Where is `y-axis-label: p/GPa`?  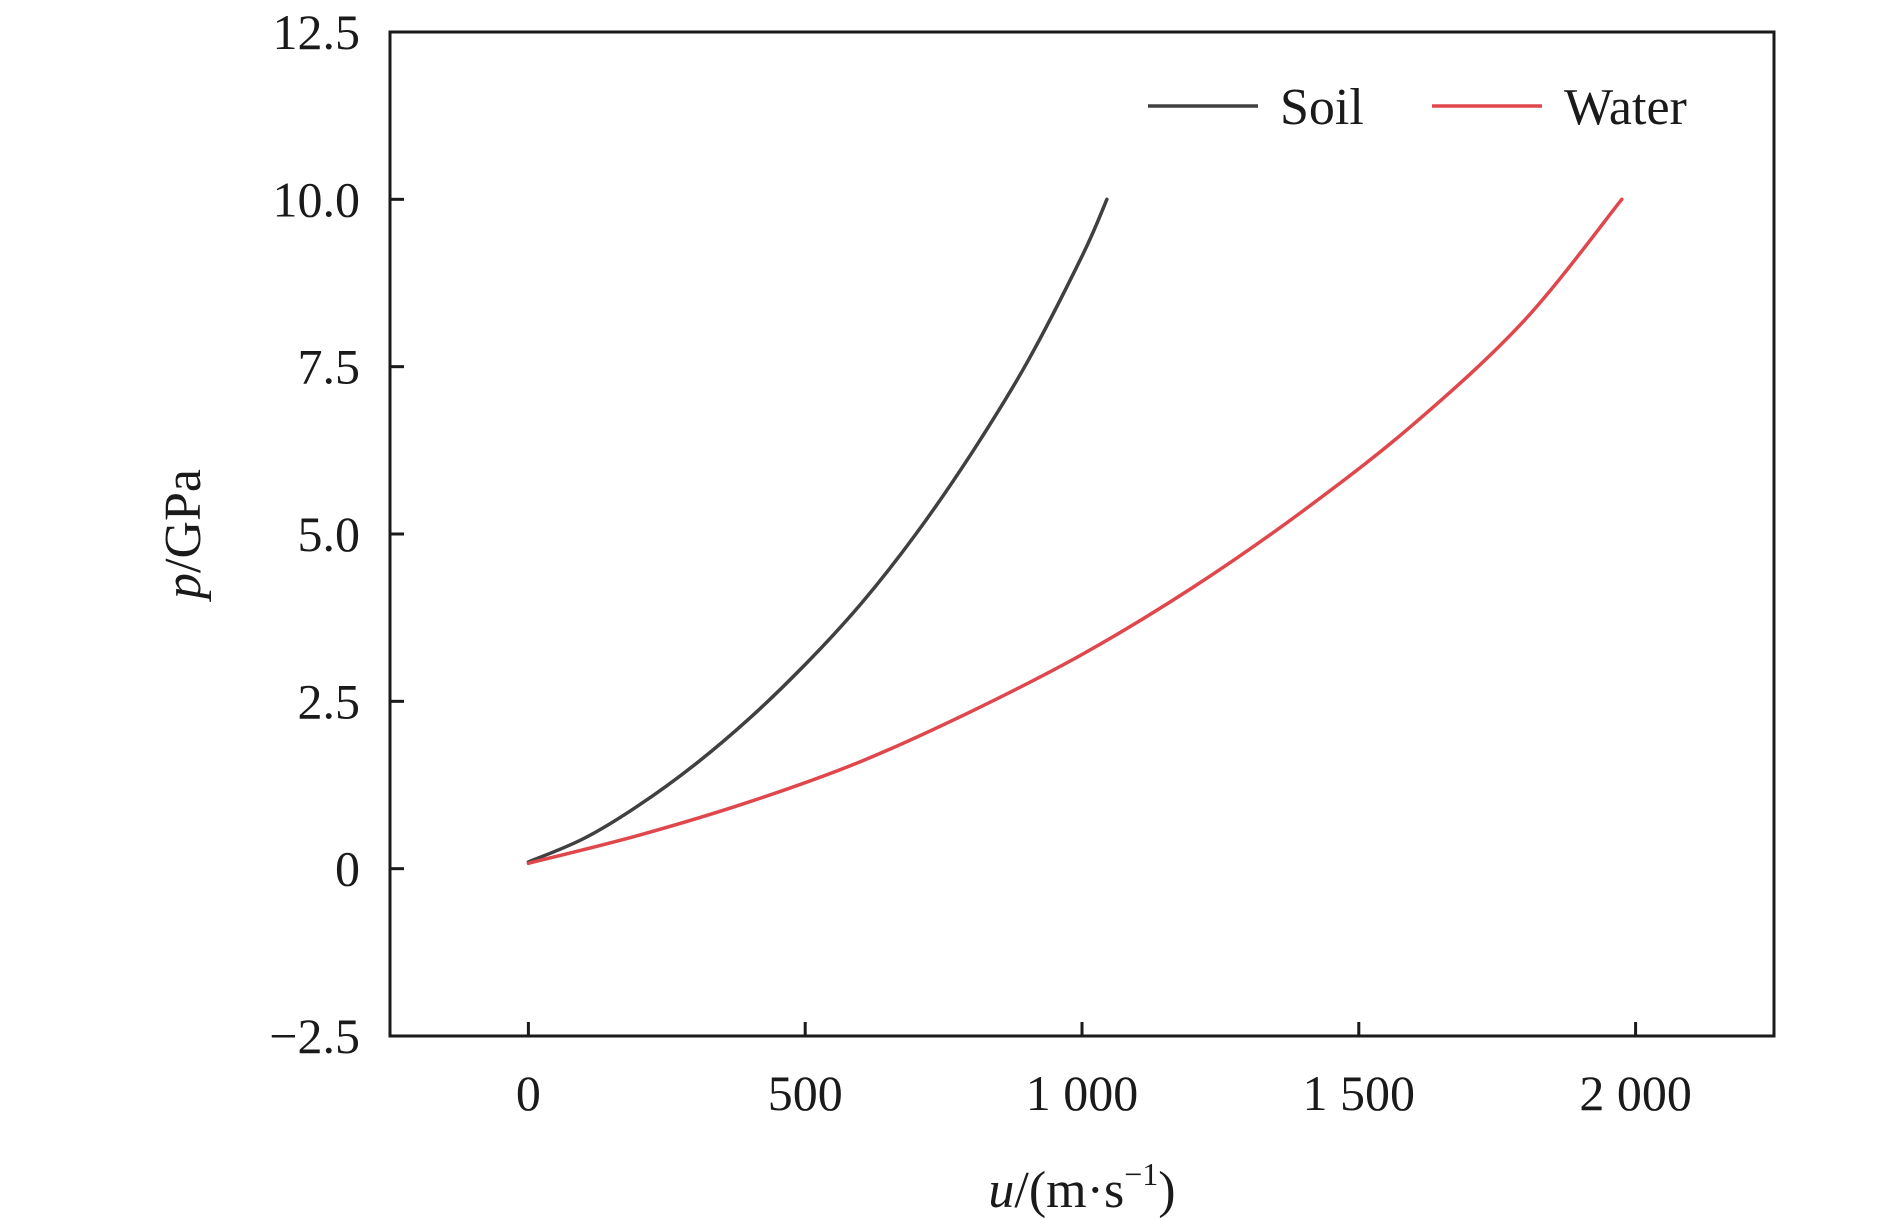 y-axis-label: p/GPa is located at coordinates (183, 536).